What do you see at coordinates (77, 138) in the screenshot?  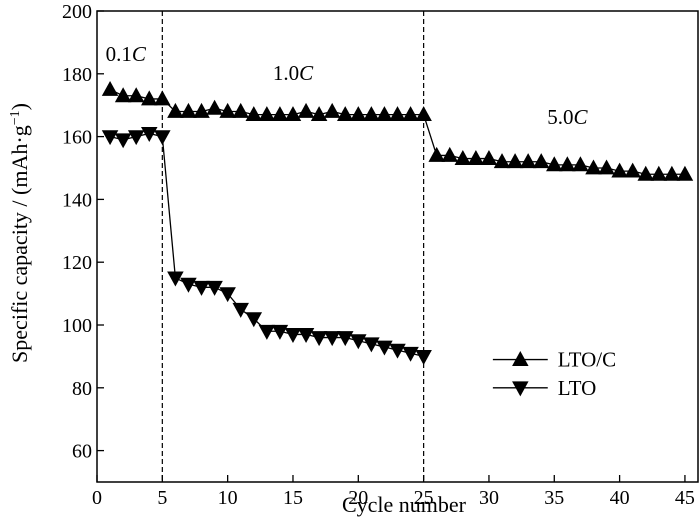 I see `y-tick-label: 160` at bounding box center [77, 138].